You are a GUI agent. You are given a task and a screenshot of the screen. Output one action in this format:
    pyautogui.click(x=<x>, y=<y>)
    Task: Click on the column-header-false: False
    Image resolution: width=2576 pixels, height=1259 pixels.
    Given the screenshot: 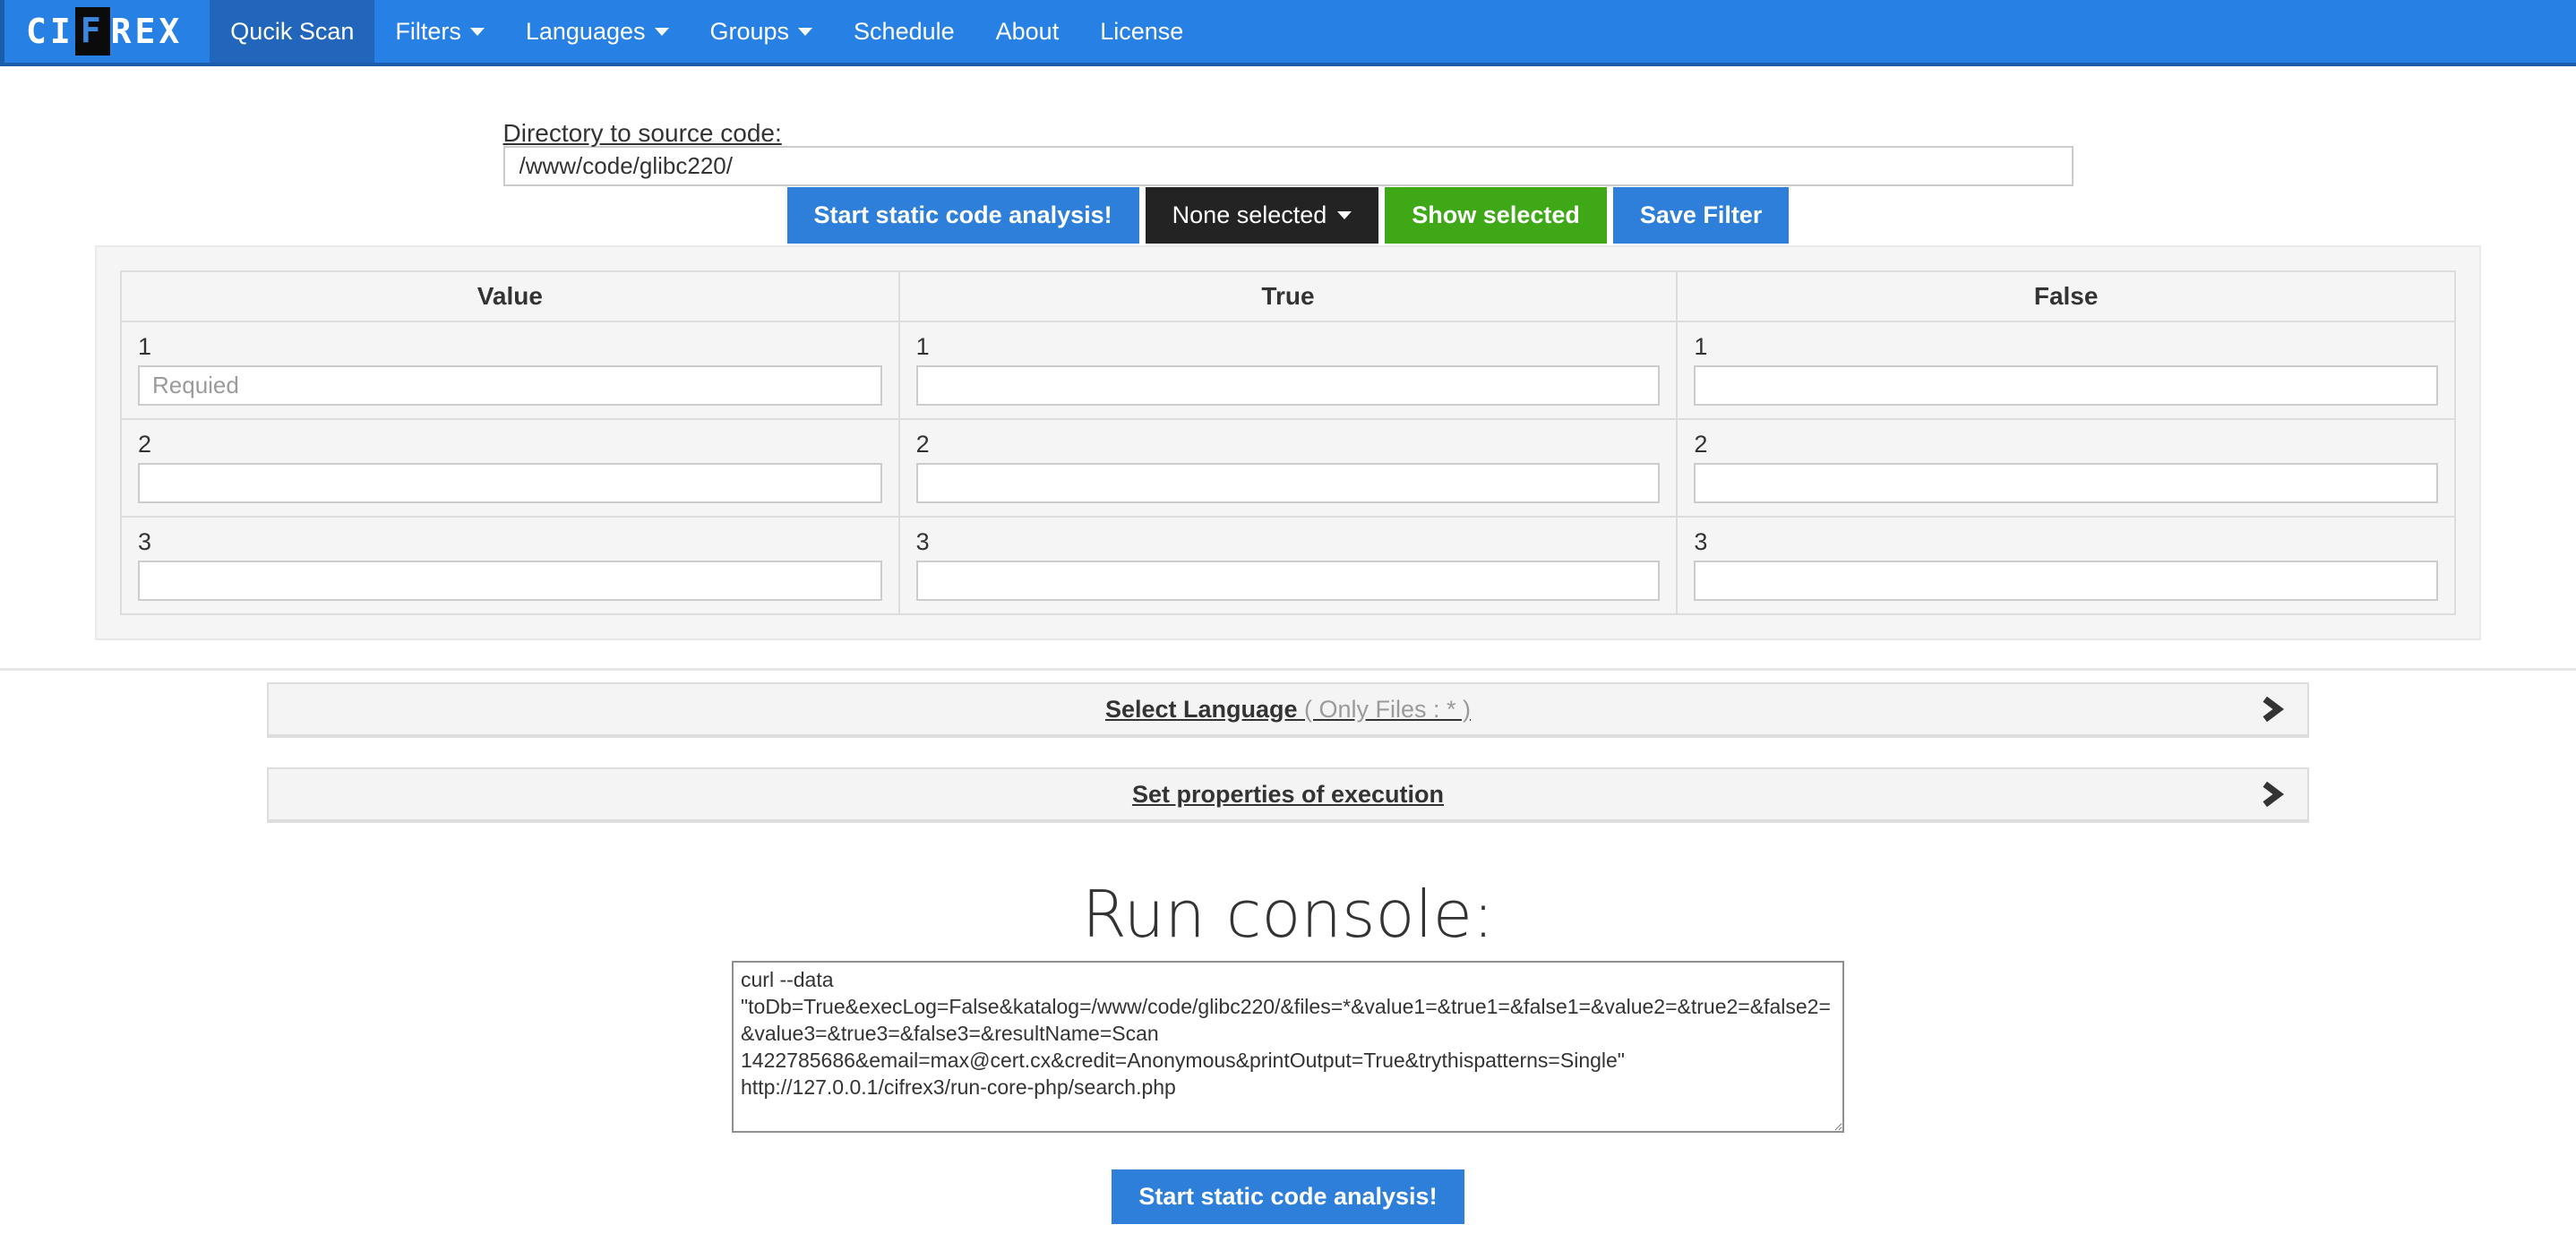 What is the action you would take?
    pyautogui.click(x=2066, y=296)
    